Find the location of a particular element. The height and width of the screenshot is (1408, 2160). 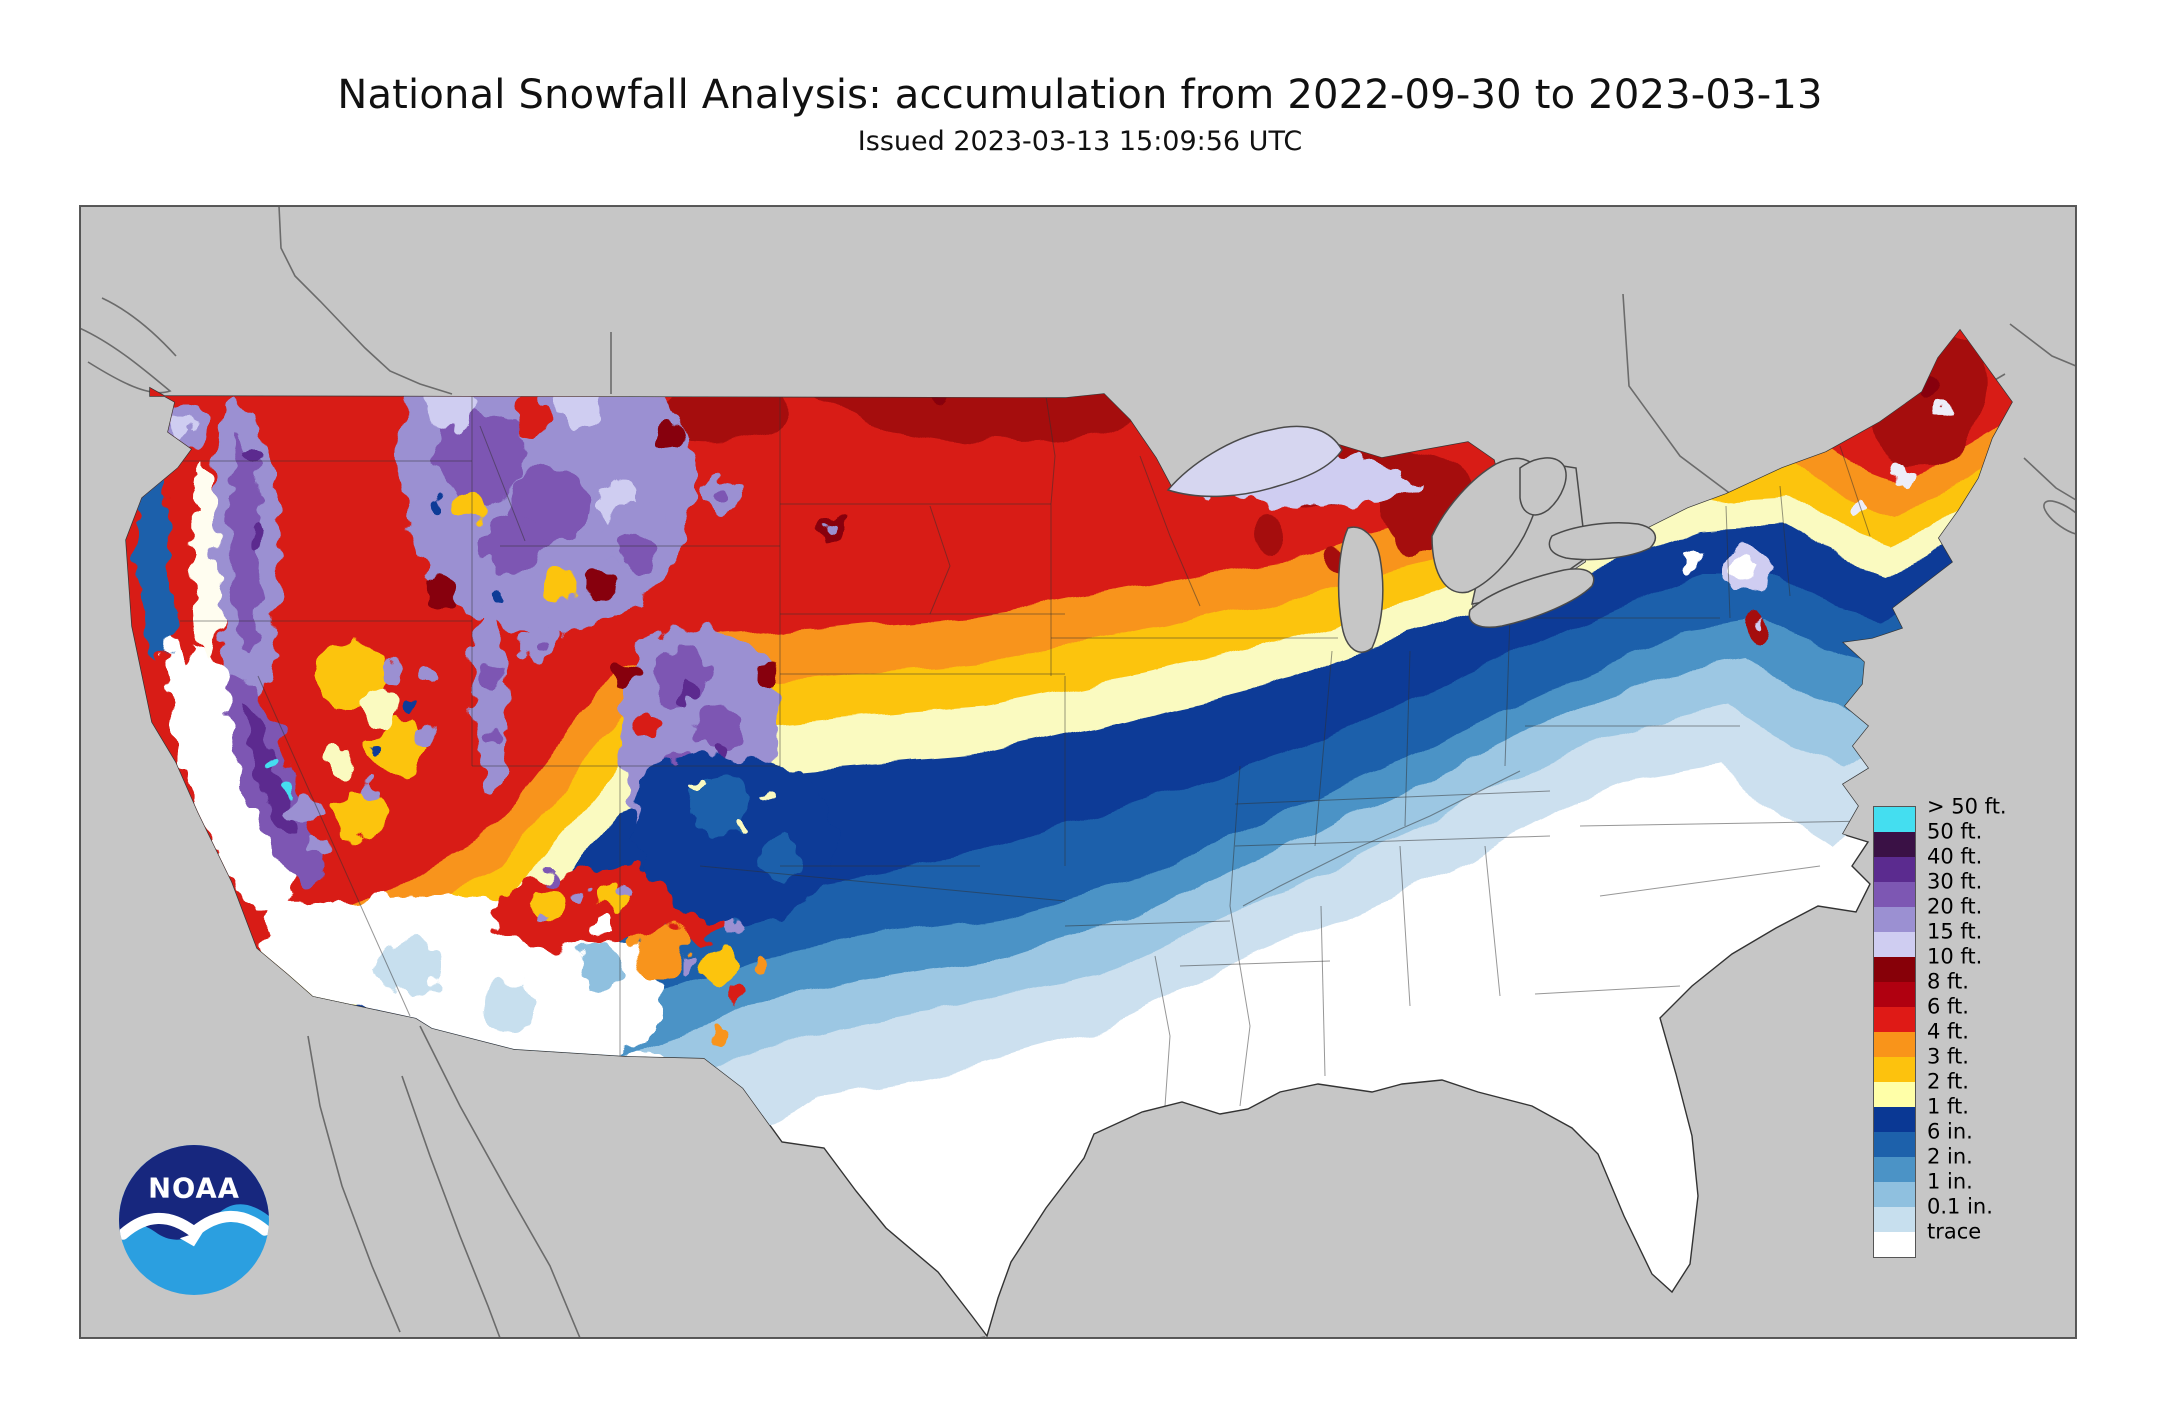

legend-row: 50 ft. is located at coordinates (1928, 839).